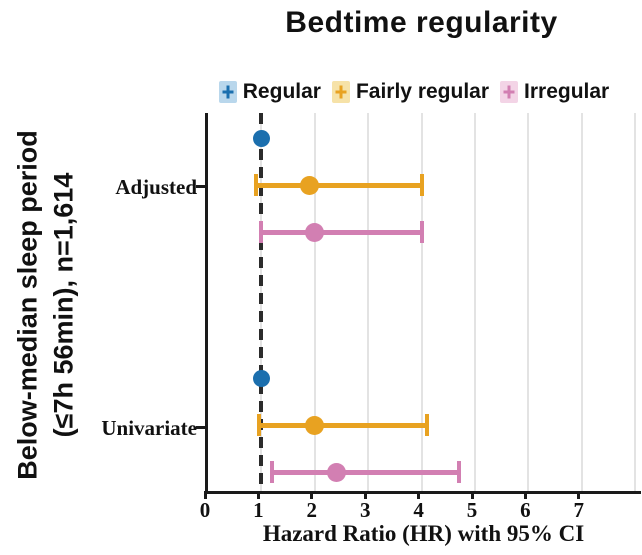  Describe the element at coordinates (528, 302) in the screenshot. I see `gridline-x6` at that location.